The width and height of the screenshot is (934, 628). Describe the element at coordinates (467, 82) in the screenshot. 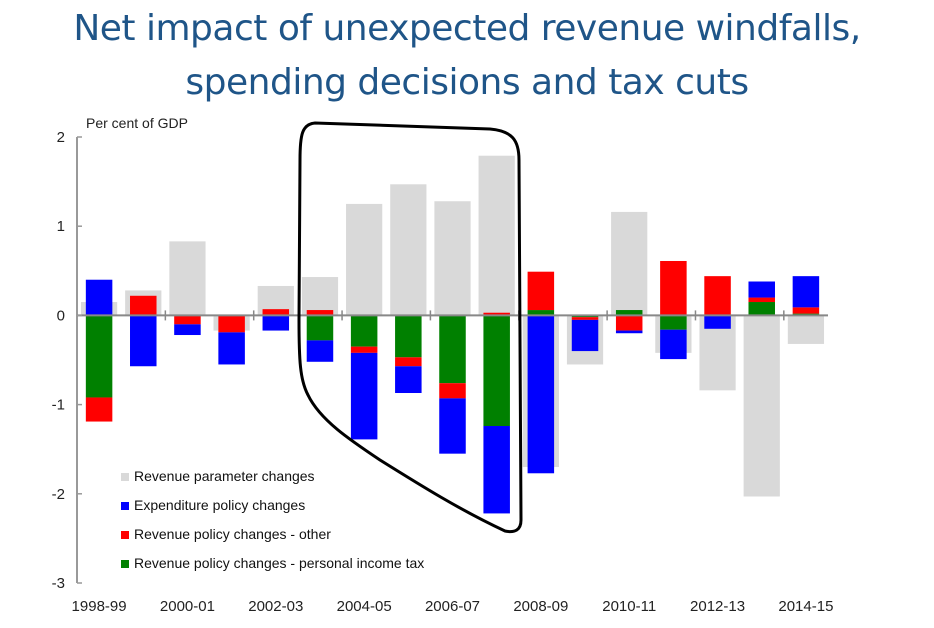

I see `chart-title-line-2: spending decisions and tax cuts` at that location.